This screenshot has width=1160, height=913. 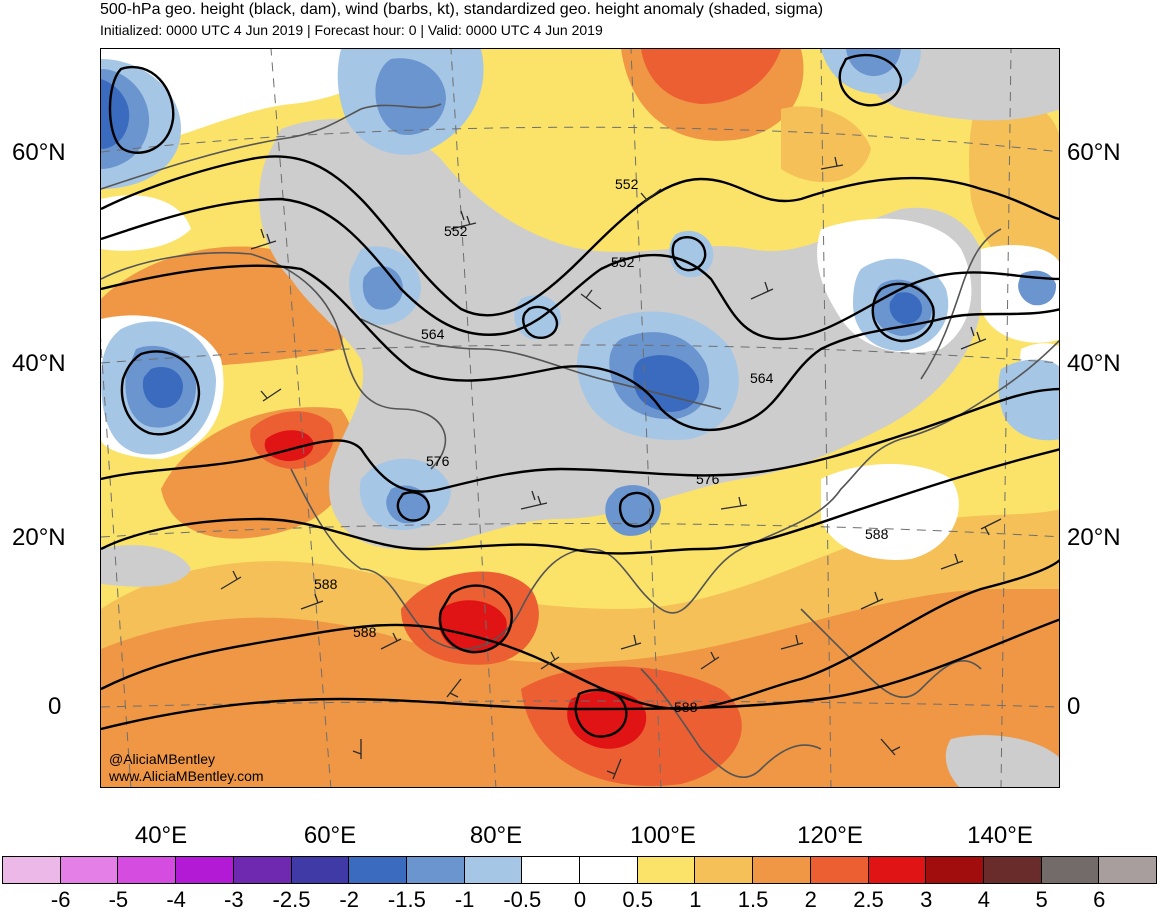 I want to click on credit-handle: @AliciaMBentley, so click(x=162, y=759).